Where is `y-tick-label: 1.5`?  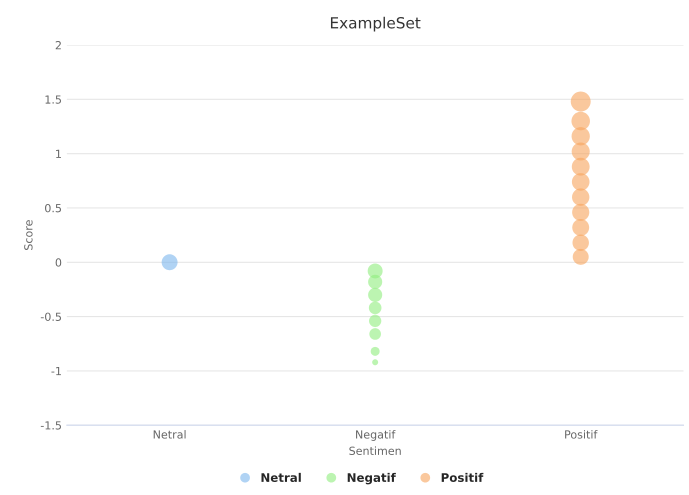 y-tick-label: 1.5 is located at coordinates (53, 99).